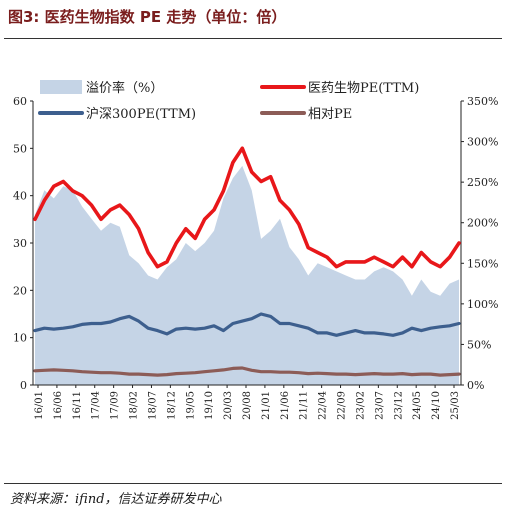  I want to click on legend: 溢价率（%） 医药生物PE(TTM) 沪深300PE(TTM) 相对PE, so click(228, 101).